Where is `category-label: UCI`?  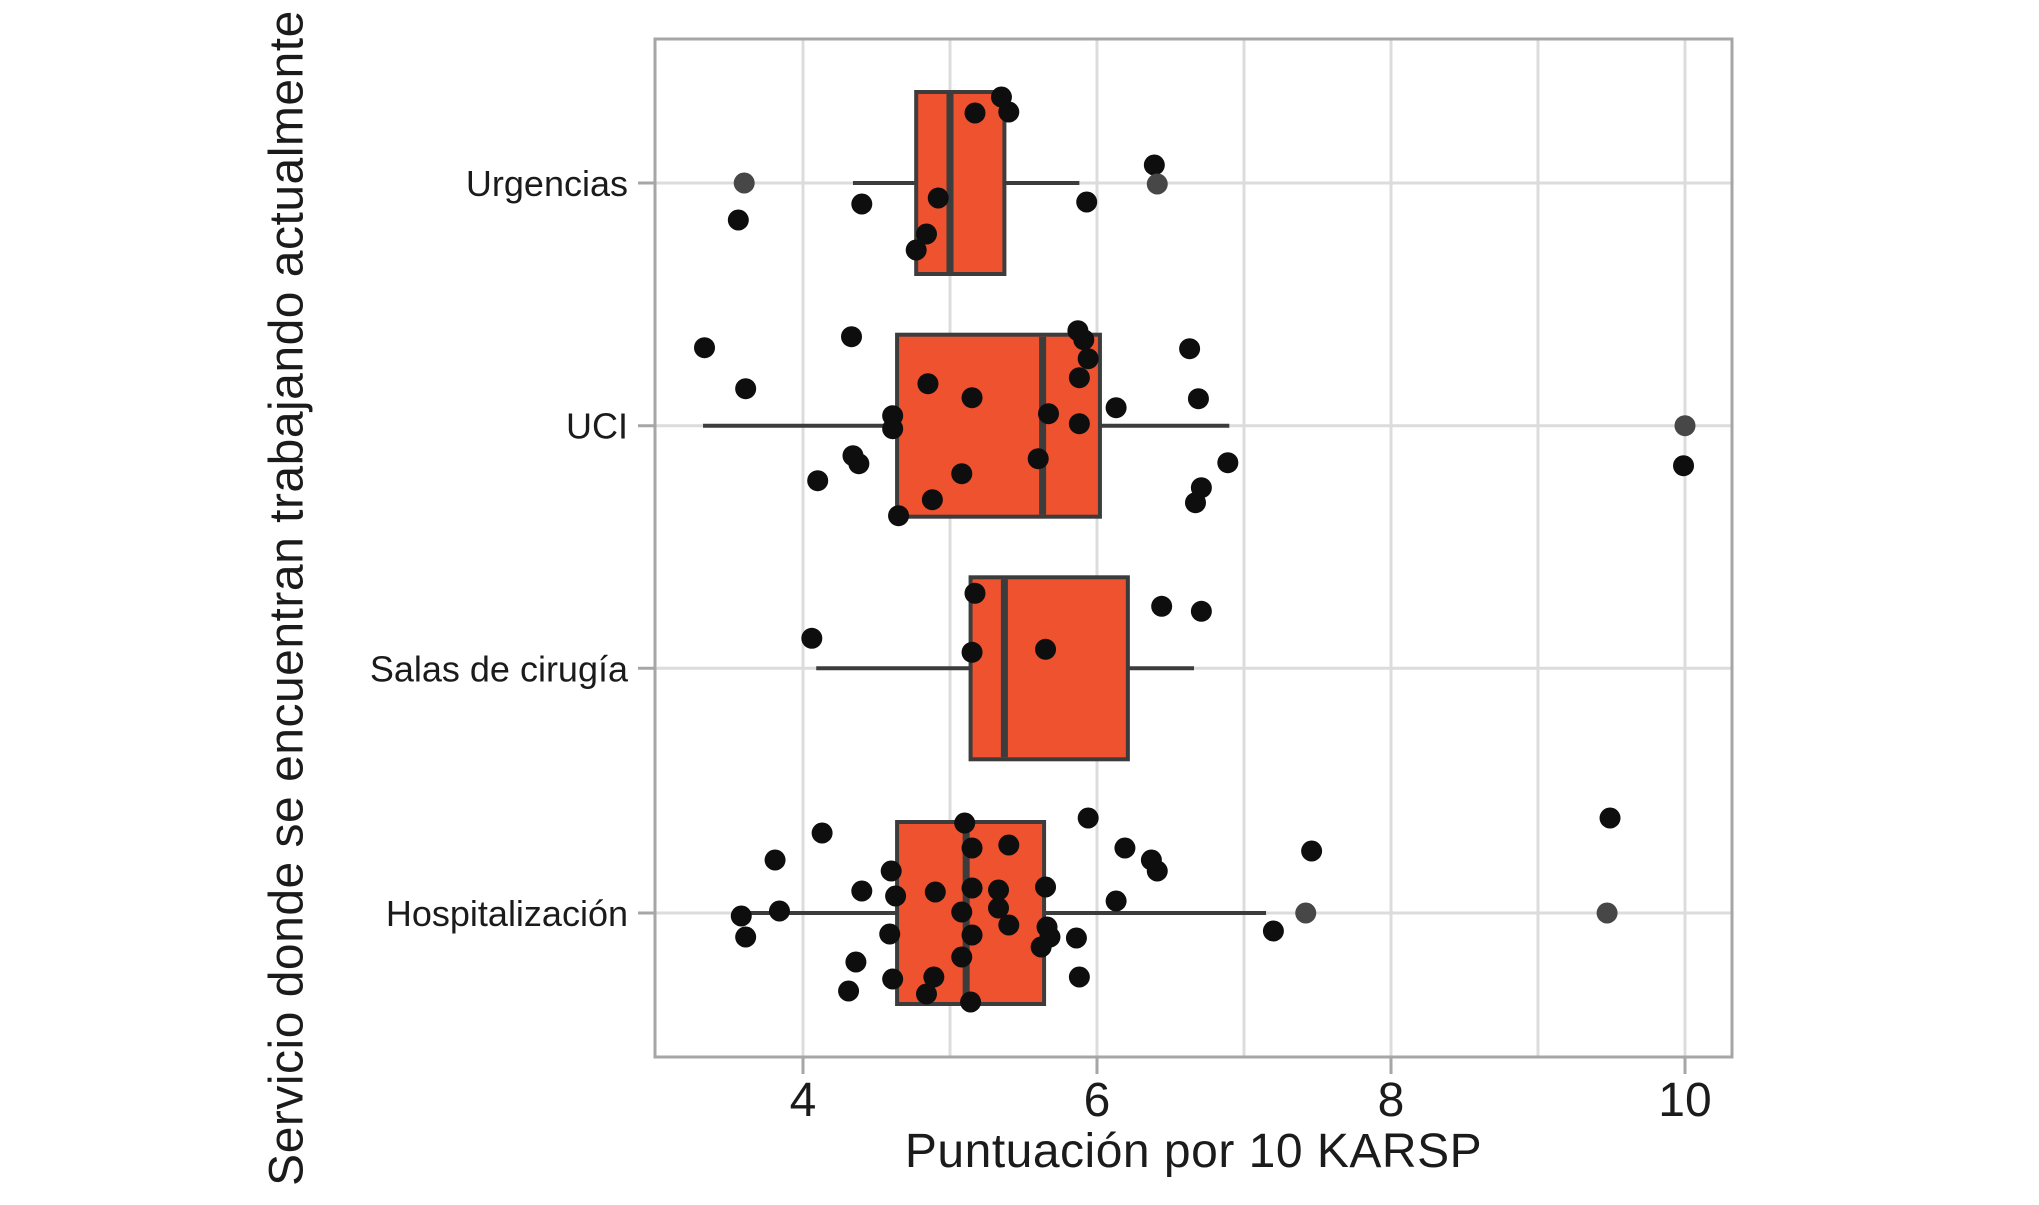 category-label: UCI is located at coordinates (597, 426).